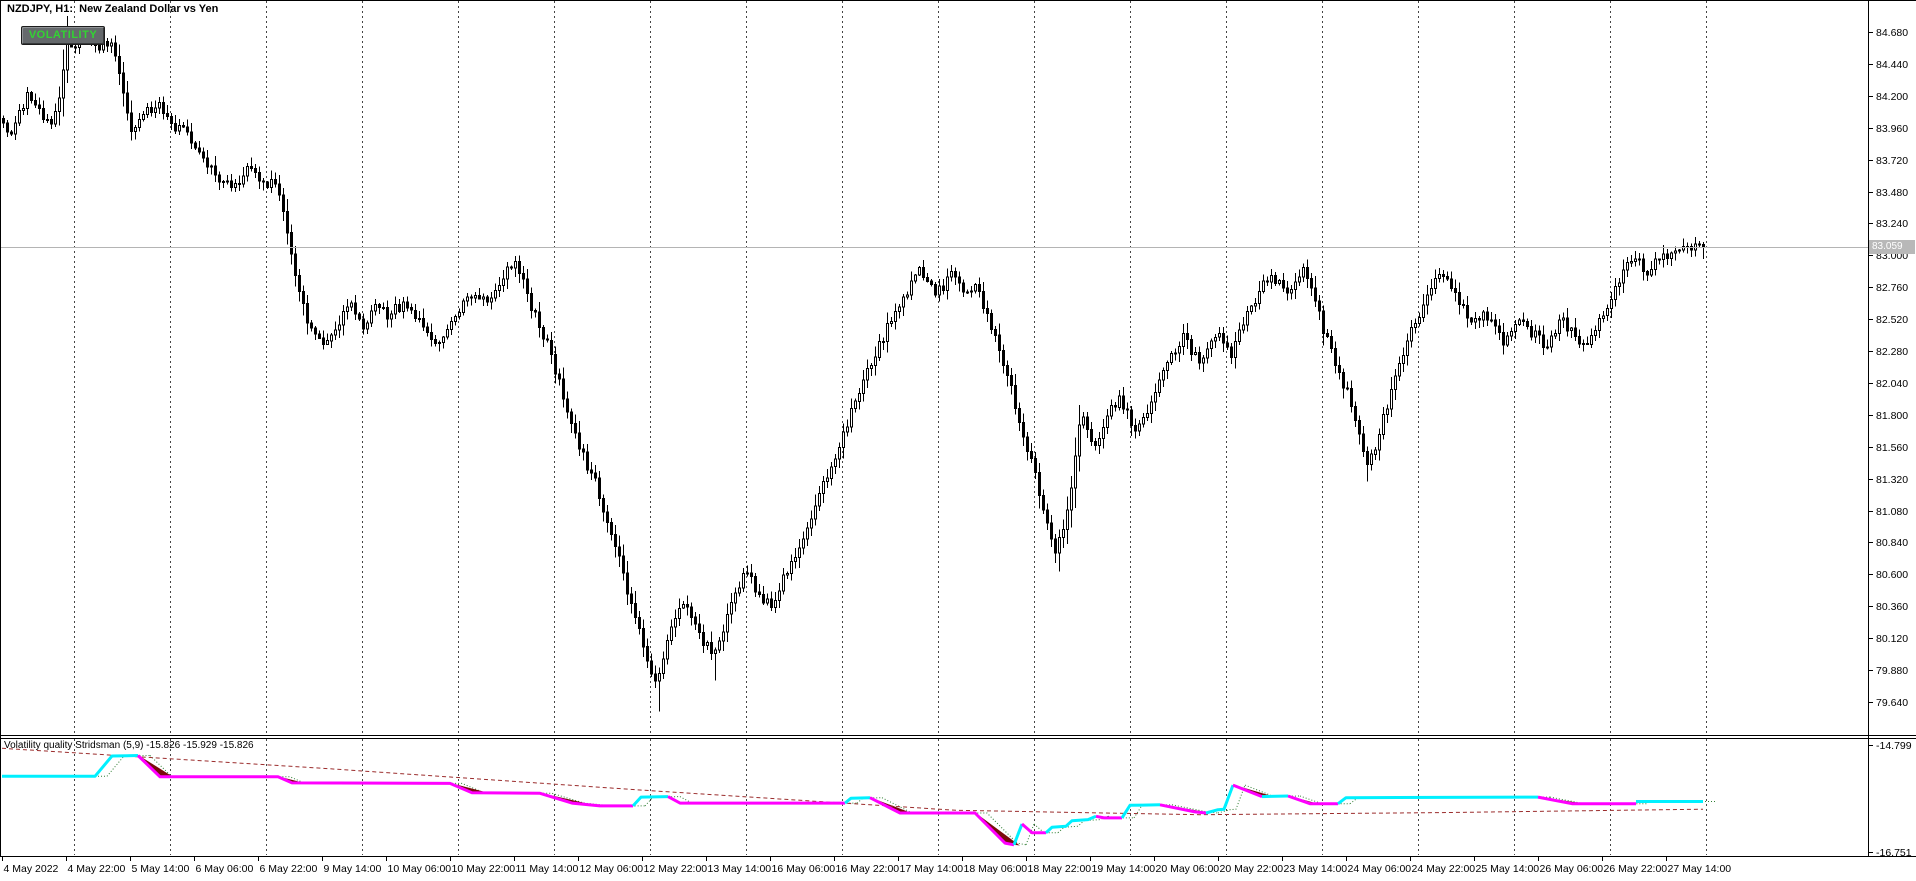 Image resolution: width=1916 pixels, height=881 pixels. What do you see at coordinates (1380, 869) in the screenshot?
I see `time-axis-label: 24 May 06:00` at bounding box center [1380, 869].